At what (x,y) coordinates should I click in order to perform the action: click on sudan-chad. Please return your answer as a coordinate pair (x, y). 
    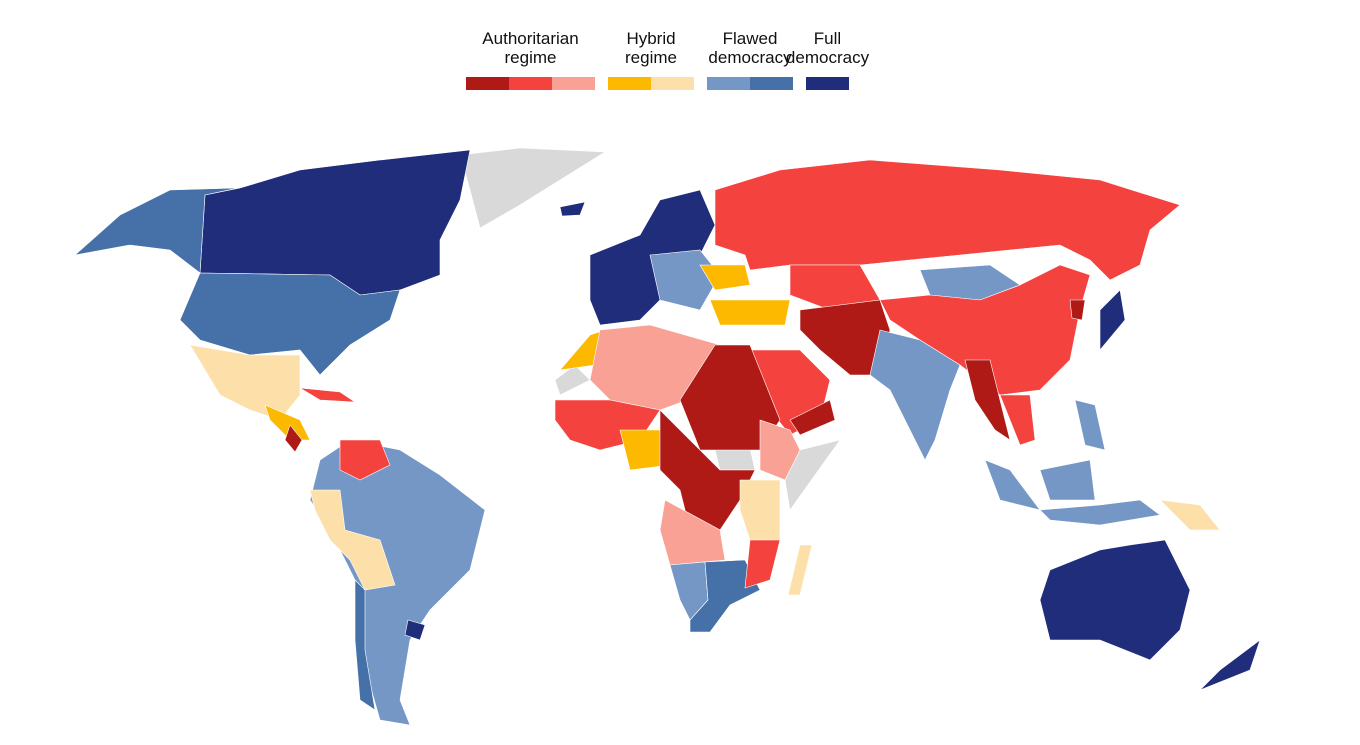
    Looking at the image, I should click on (730, 397).